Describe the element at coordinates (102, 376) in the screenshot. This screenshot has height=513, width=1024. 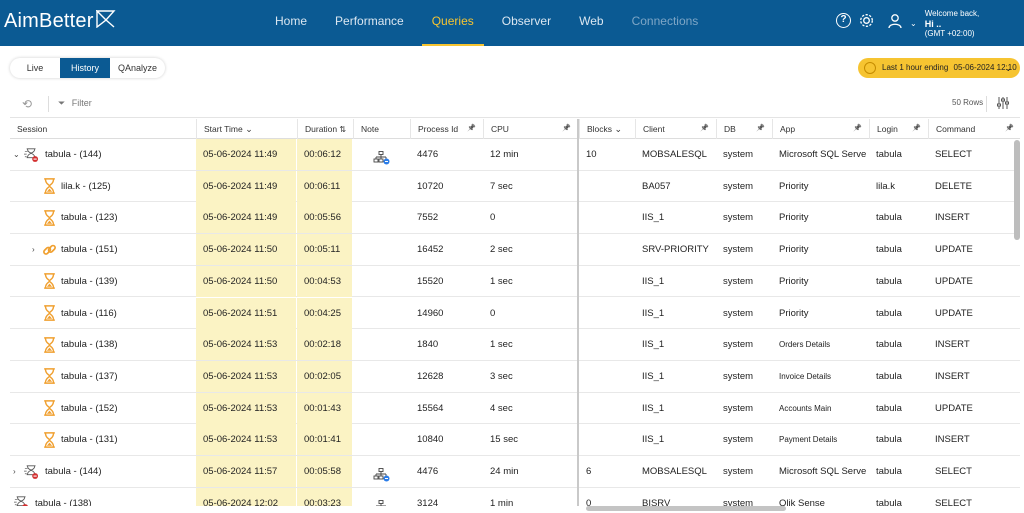
I see `cell-session: tabula - (137)` at that location.